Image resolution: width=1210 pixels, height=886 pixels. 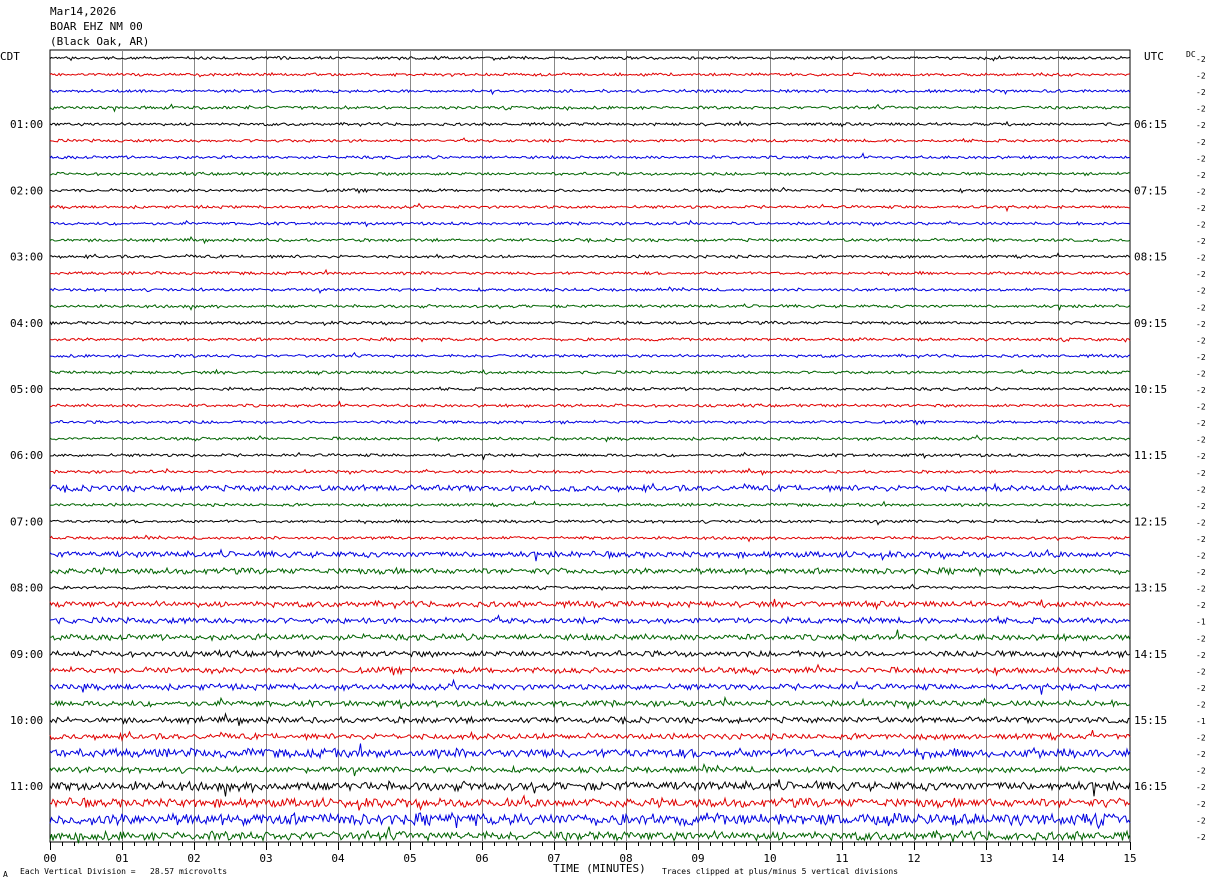 I want to click on x-axis-title: TIME (MINUTES), so click(x=599, y=868).